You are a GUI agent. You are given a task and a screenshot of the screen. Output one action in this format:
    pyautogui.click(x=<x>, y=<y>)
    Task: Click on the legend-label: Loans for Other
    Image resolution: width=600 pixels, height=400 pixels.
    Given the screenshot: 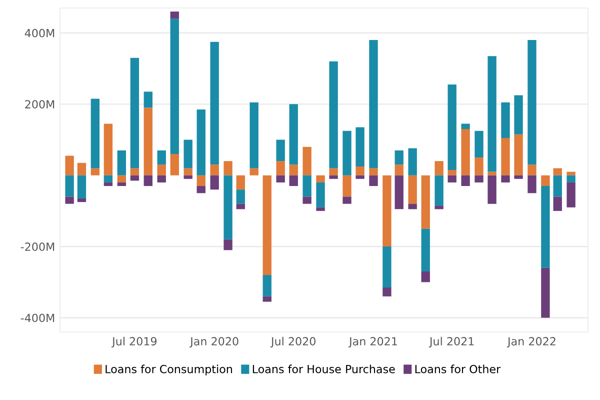 What is the action you would take?
    pyautogui.click(x=458, y=369)
    